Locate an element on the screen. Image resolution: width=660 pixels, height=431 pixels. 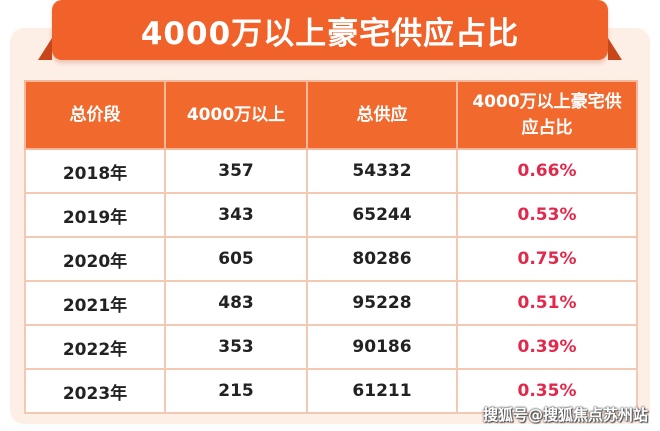
header-price-range: 总价段 is located at coordinates (95, 115).